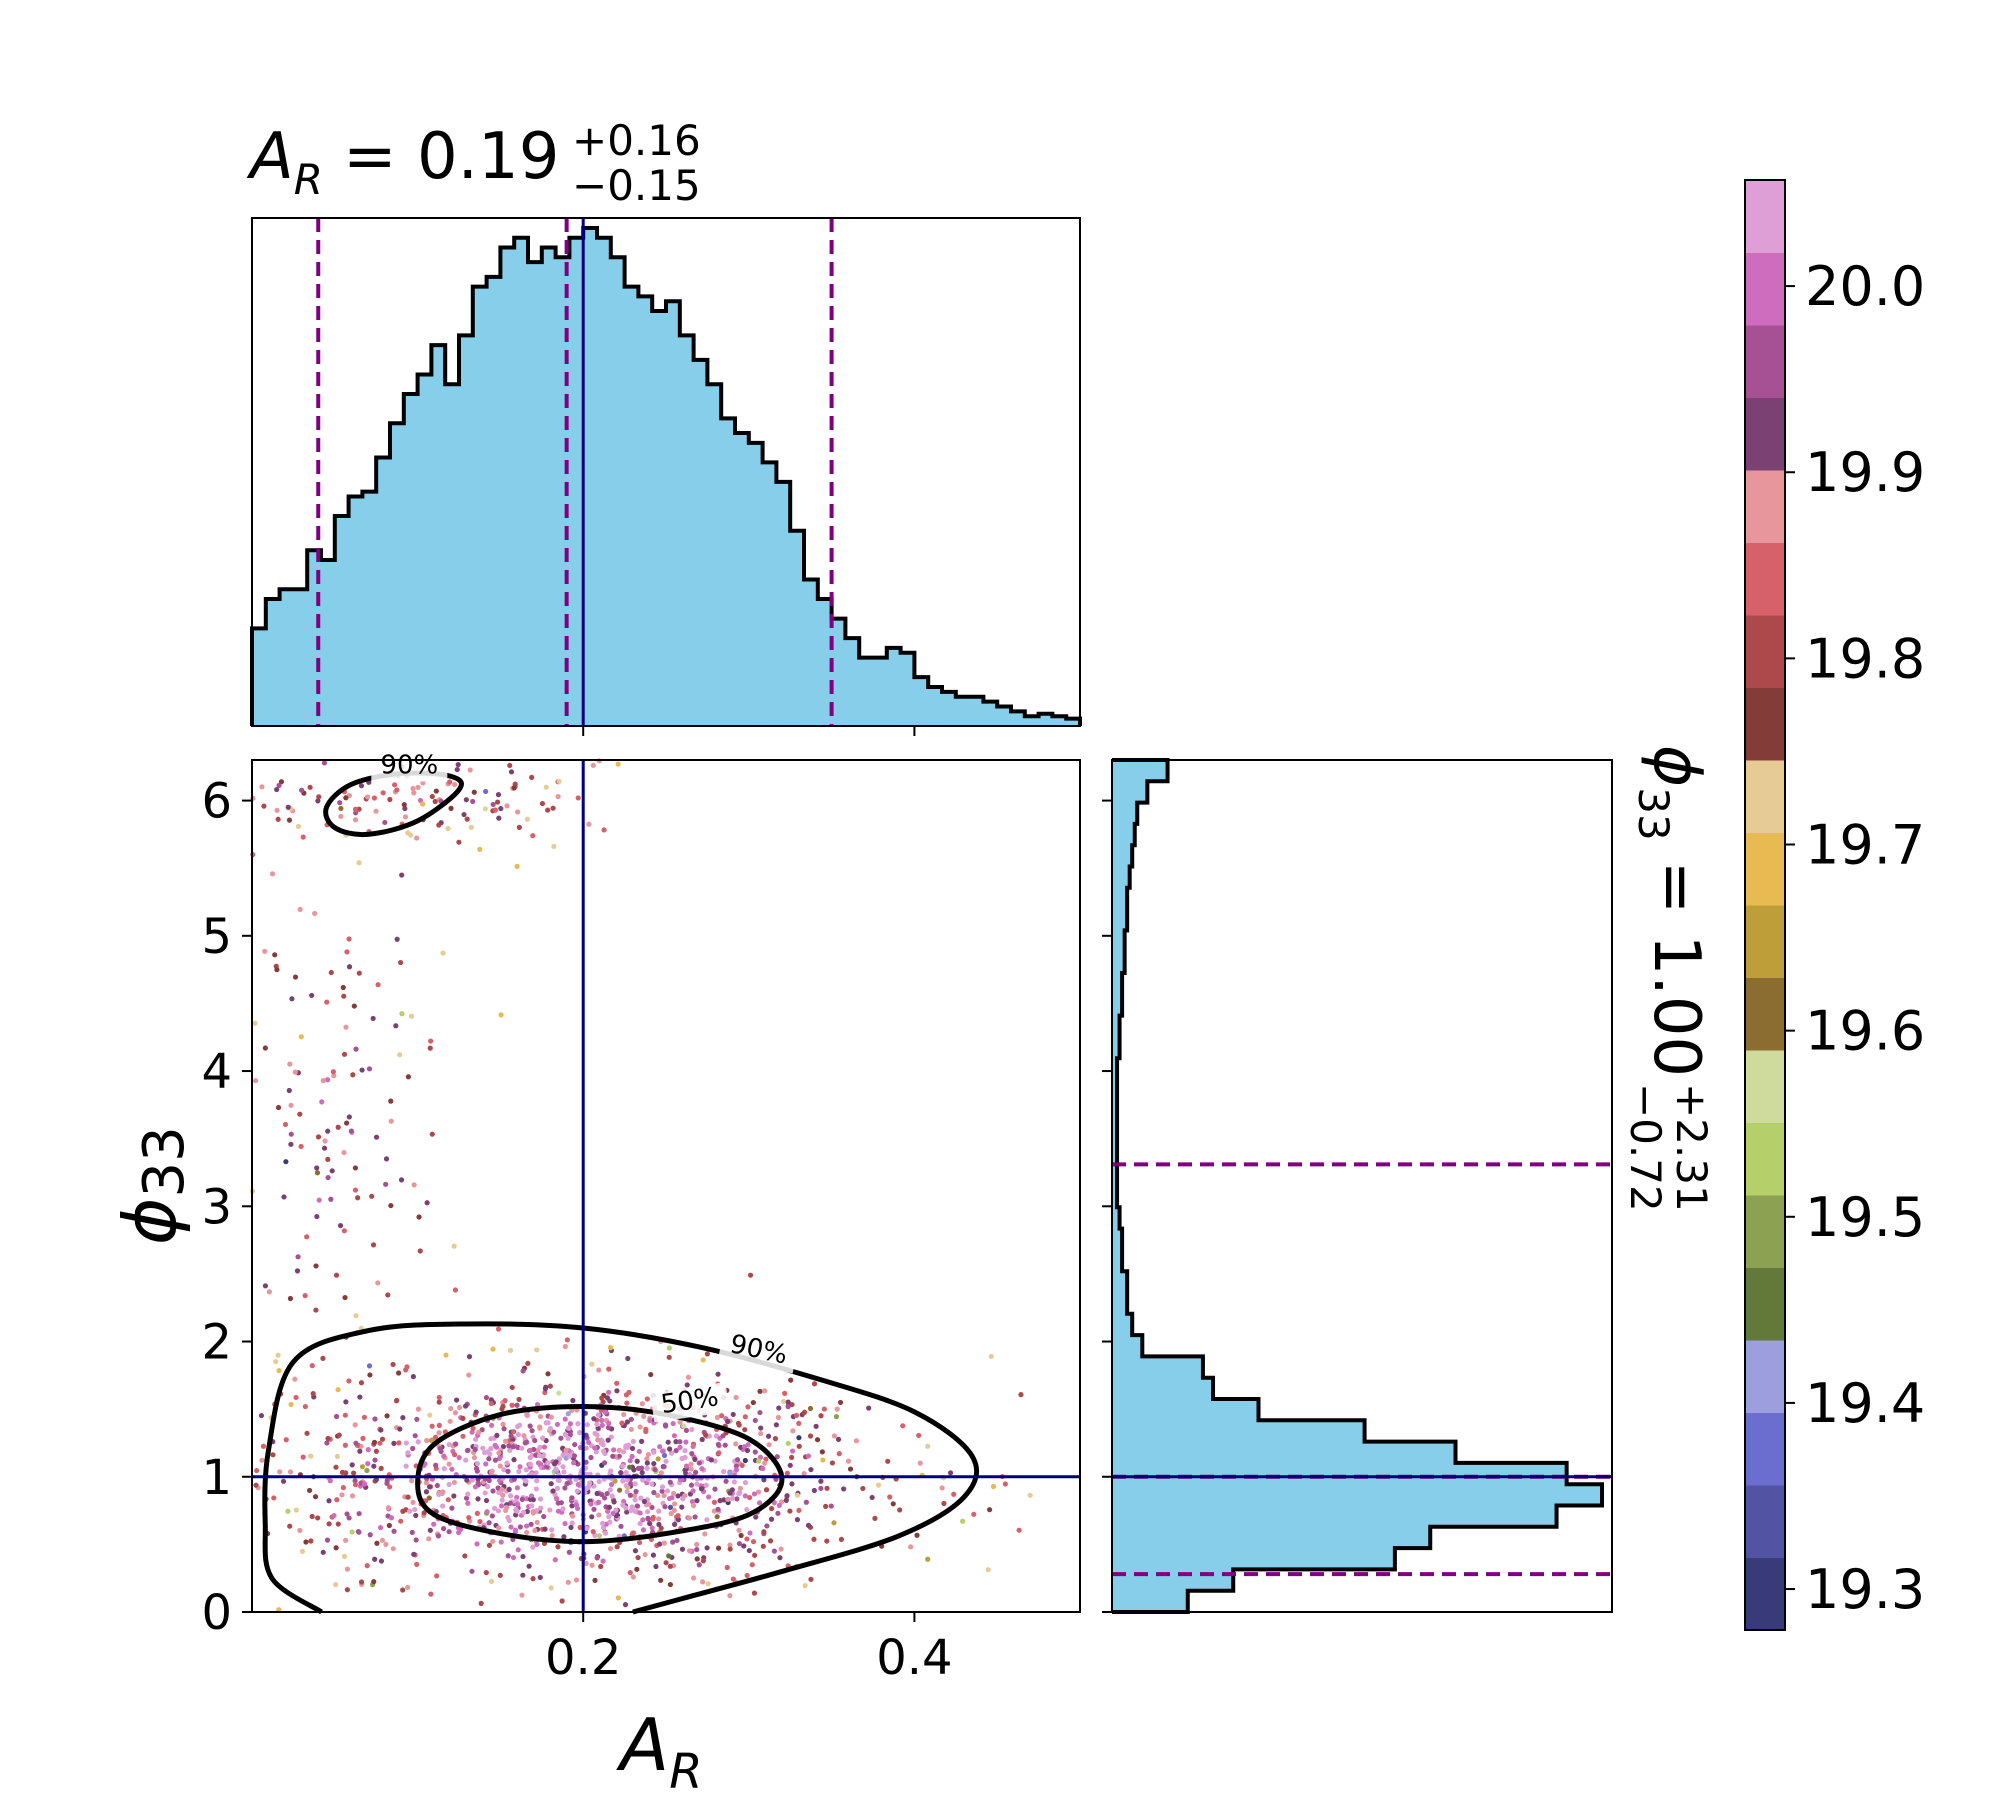 The width and height of the screenshot is (2000, 1800). Describe the element at coordinates (1645, 1147) in the screenshot. I see `marginal-y-title-low: −0.72` at that location.